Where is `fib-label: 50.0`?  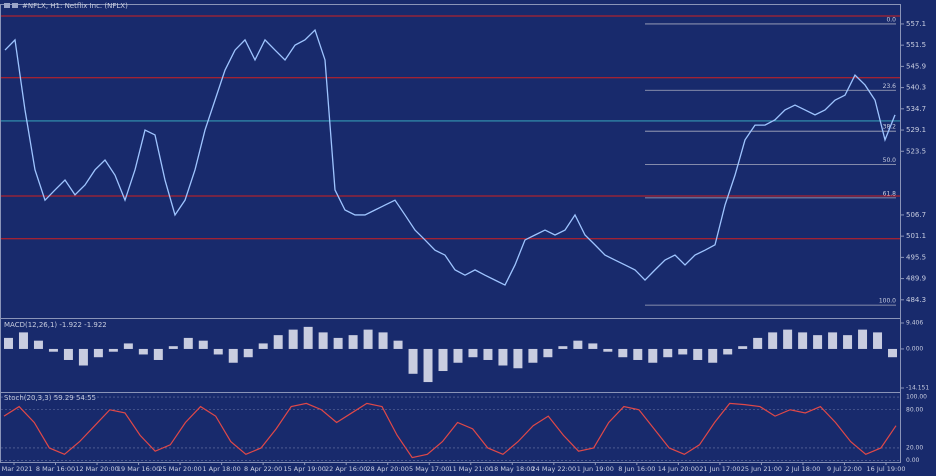 fib-label: 50.0 is located at coordinates (890, 160).